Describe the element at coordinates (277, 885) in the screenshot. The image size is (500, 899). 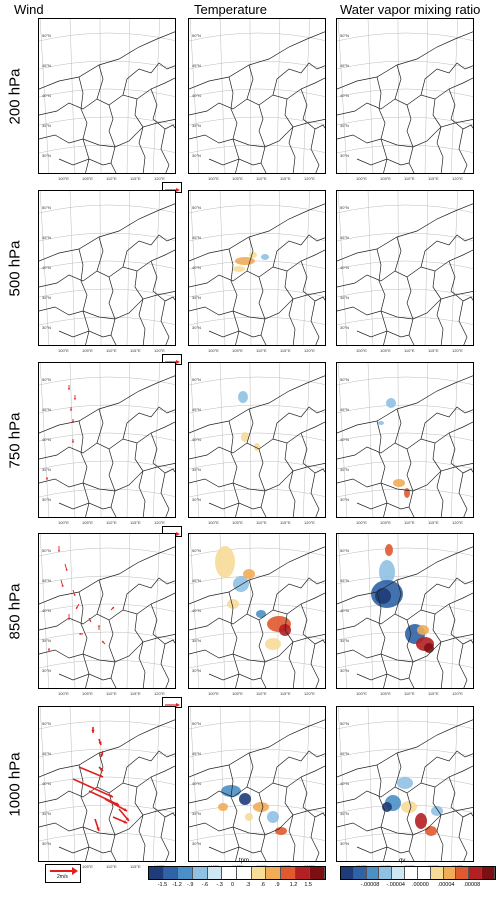
I see `colorbar-tick-label: .9` at that location.